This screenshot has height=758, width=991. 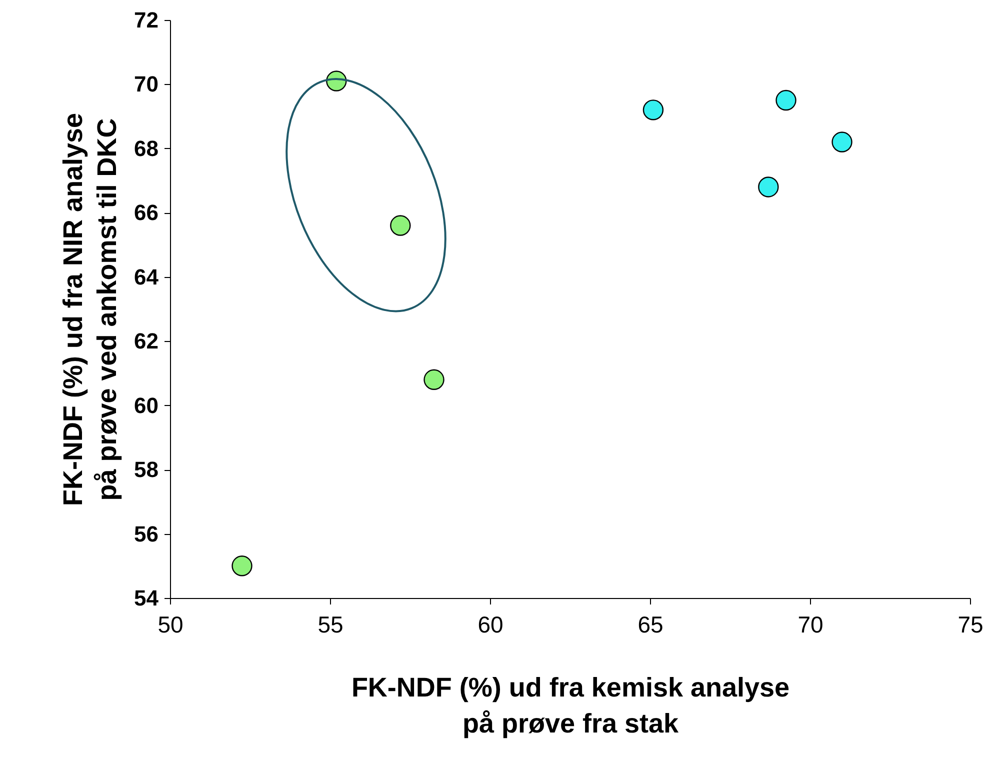 What do you see at coordinates (651, 625) in the screenshot?
I see `x-tick-label: 65` at bounding box center [651, 625].